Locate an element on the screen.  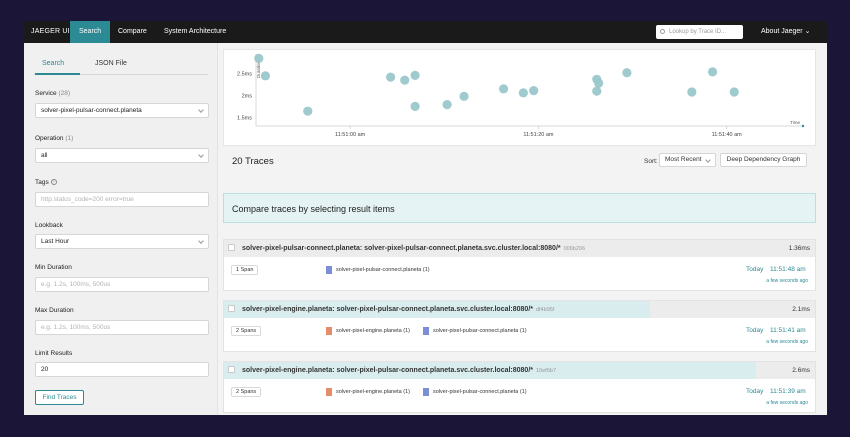
service-select: solver-pixel-pulsar-connect.planeta is located at coordinates (122, 110).